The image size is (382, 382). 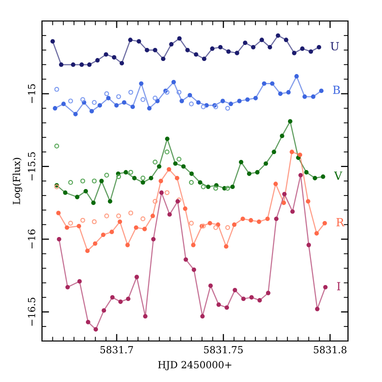 What do you see at coordinates (195, 365) in the screenshot?
I see `x-axis-title: HJD 2450000+` at bounding box center [195, 365].